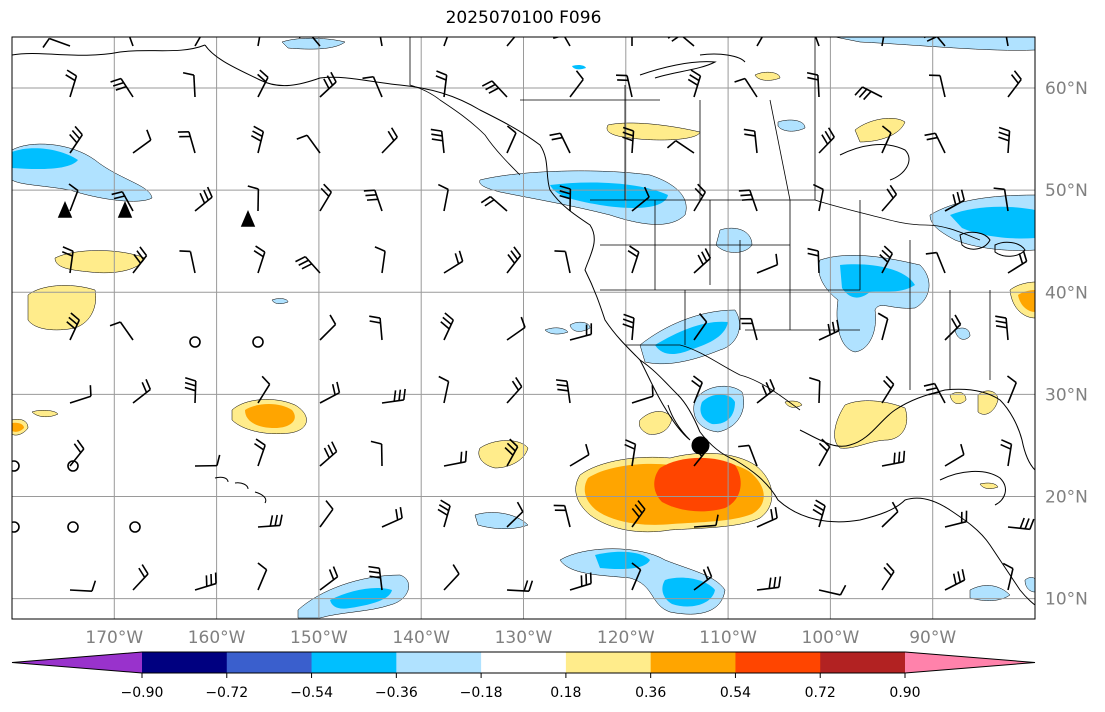 The width and height of the screenshot is (1105, 712). What do you see at coordinates (138, 434) in the screenshot?
I see `calm-wind-markers` at bounding box center [138, 434].